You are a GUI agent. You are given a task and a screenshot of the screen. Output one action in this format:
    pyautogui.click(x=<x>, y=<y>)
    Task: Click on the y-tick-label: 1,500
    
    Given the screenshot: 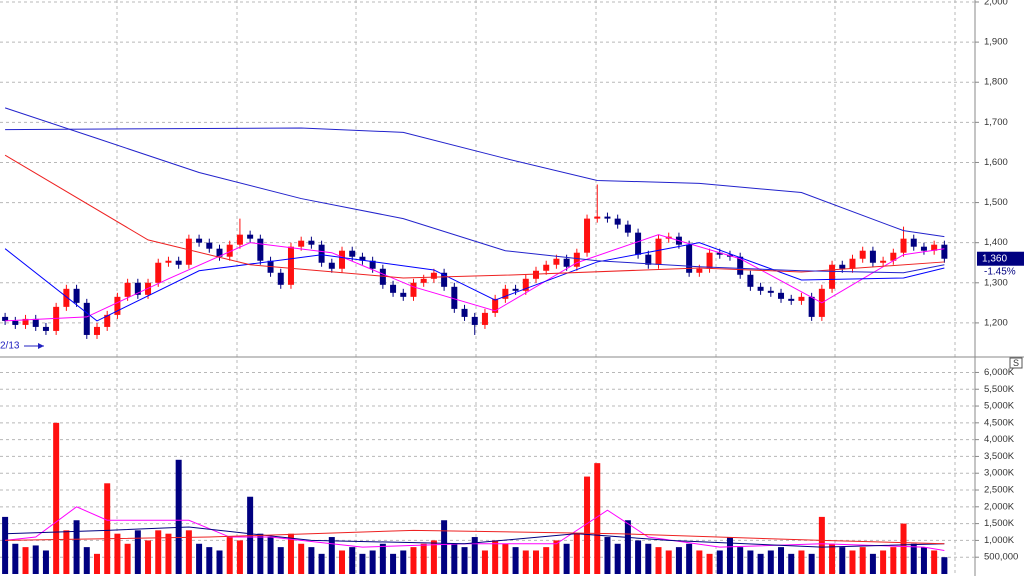 What is the action you would take?
    pyautogui.click(x=996, y=202)
    